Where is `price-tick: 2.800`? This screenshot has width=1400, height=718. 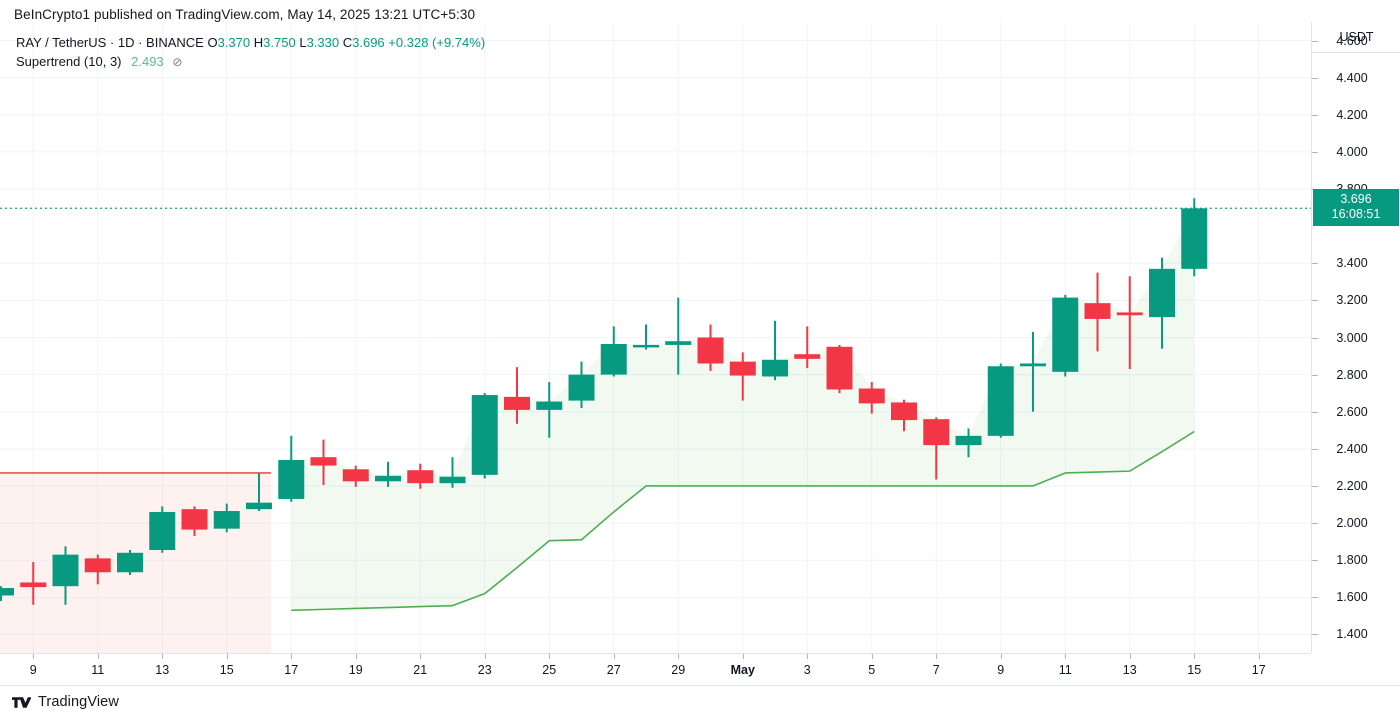
price-tick: 2.800 is located at coordinates (1352, 374).